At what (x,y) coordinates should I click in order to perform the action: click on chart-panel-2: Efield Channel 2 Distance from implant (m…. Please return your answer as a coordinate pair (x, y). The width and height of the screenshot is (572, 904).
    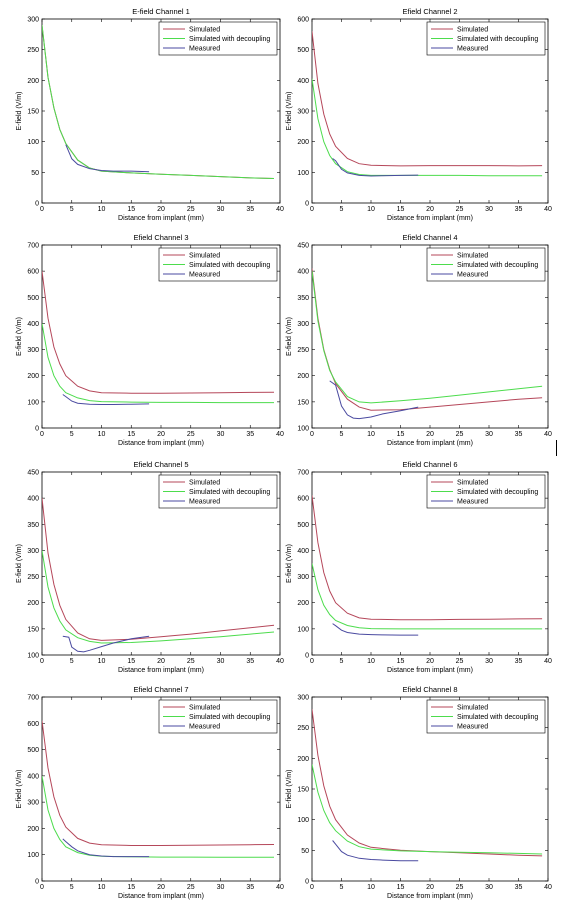
    Looking at the image, I should click on (419, 114).